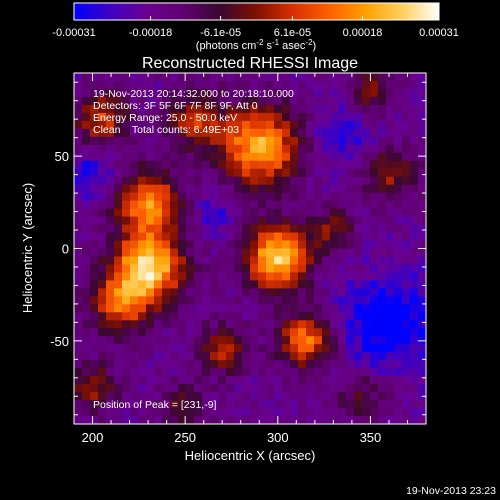 The height and width of the screenshot is (500, 500). What do you see at coordinates (439, 33) in the screenshot?
I see `colorbar-tick-label: 0.00031` at bounding box center [439, 33].